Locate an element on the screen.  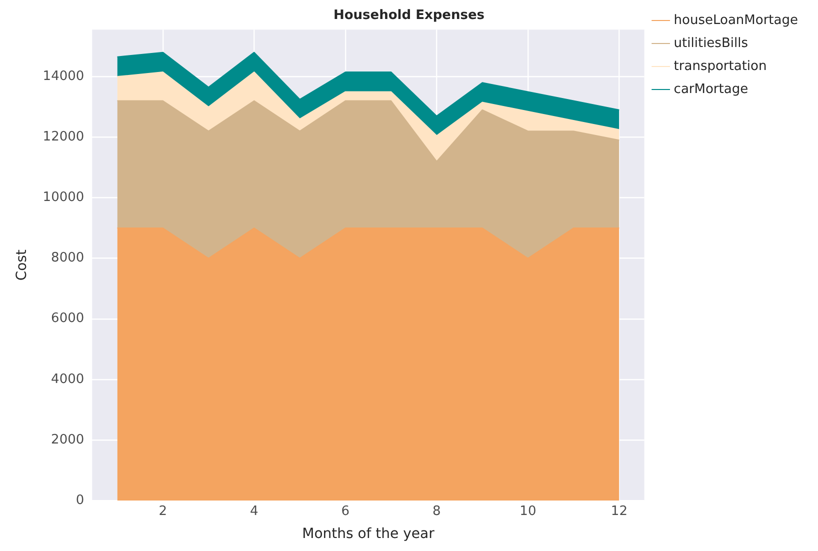
x-tick-label: 2 is located at coordinates (163, 511).